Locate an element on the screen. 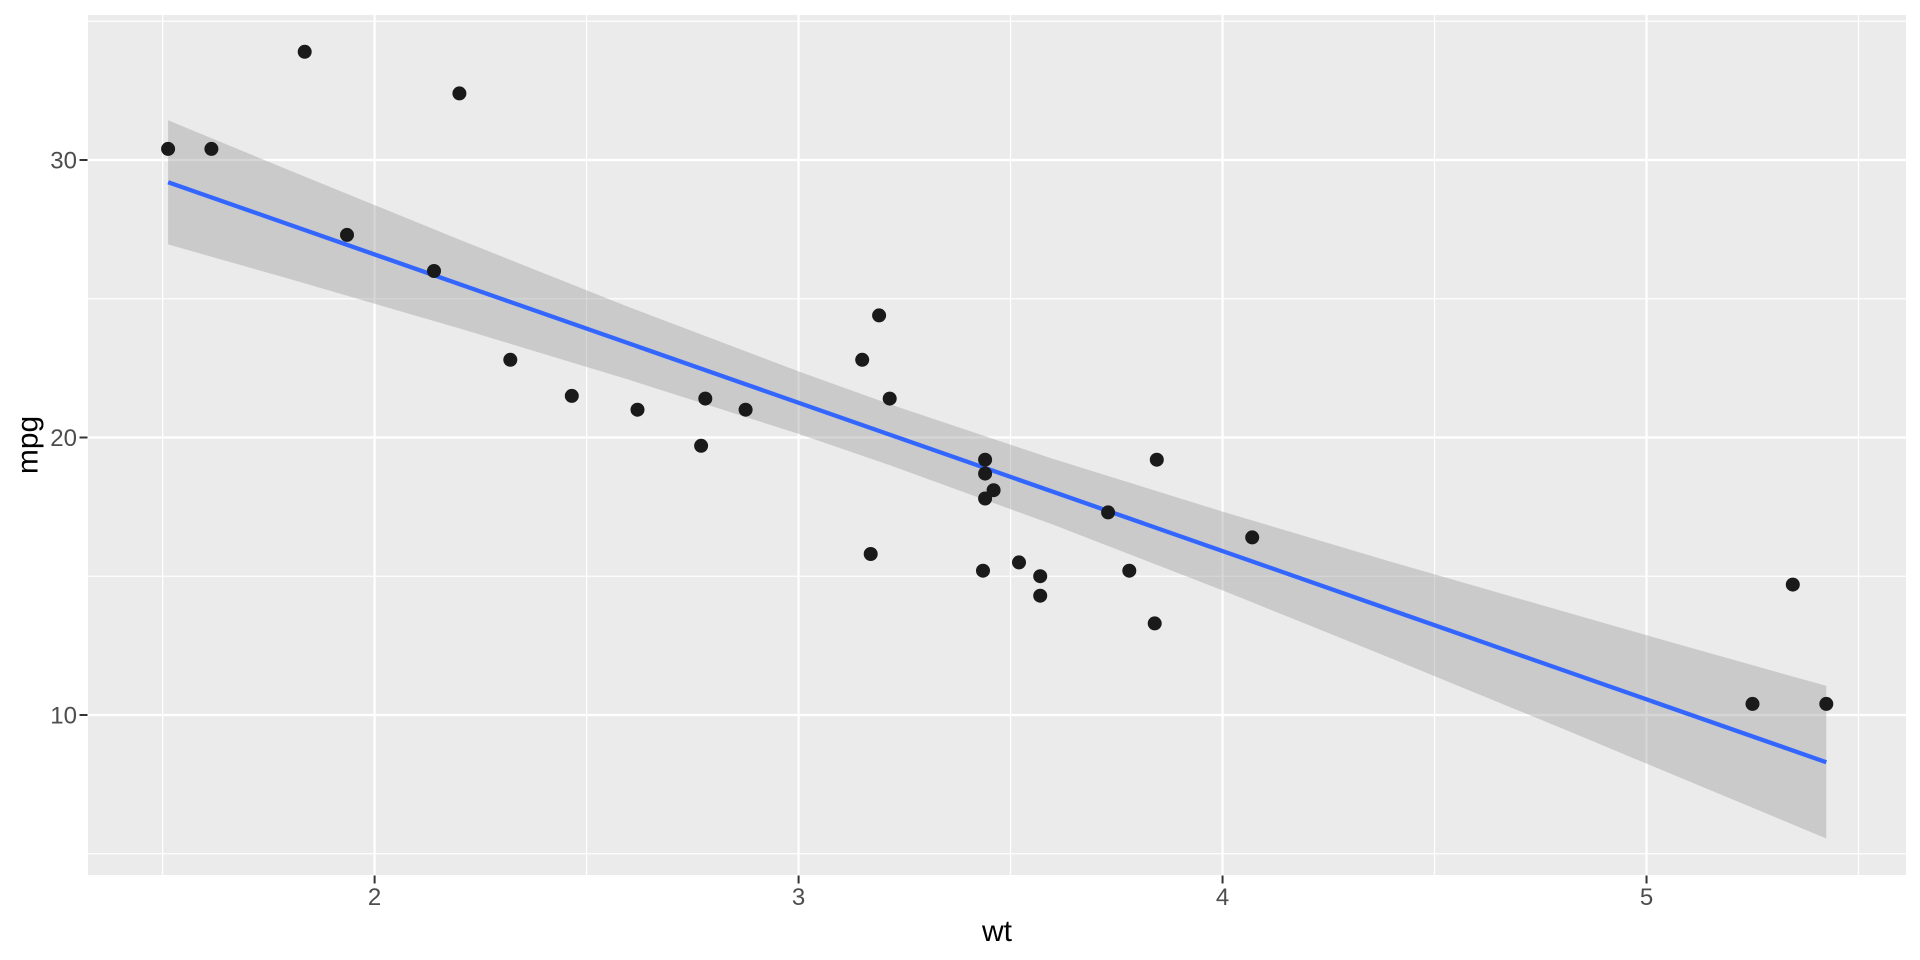 The width and height of the screenshot is (1920, 960). y-axis-title: mpg is located at coordinates (28, 445).